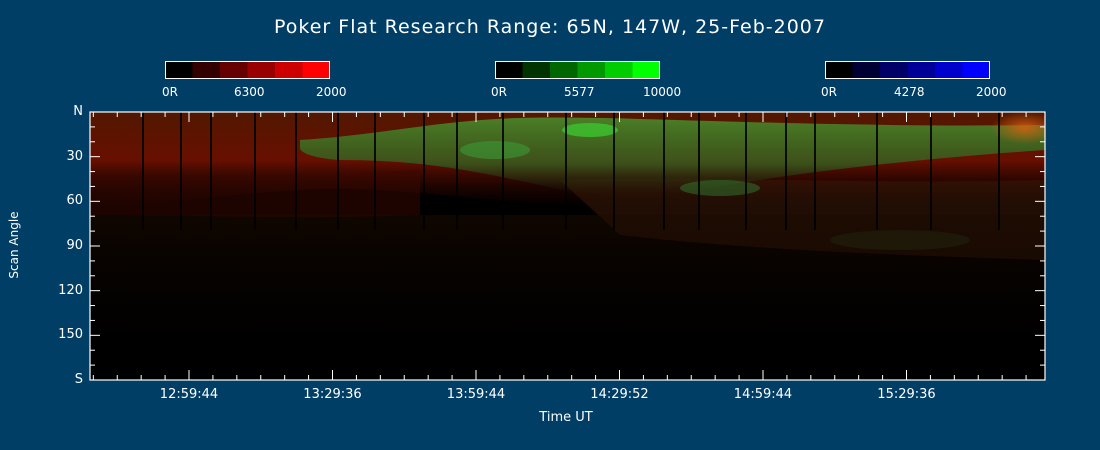 This screenshot has width=1100, height=450. Describe the element at coordinates (499, 92) in the screenshot. I see `colorbar-5577-min-label: 0R` at that location.